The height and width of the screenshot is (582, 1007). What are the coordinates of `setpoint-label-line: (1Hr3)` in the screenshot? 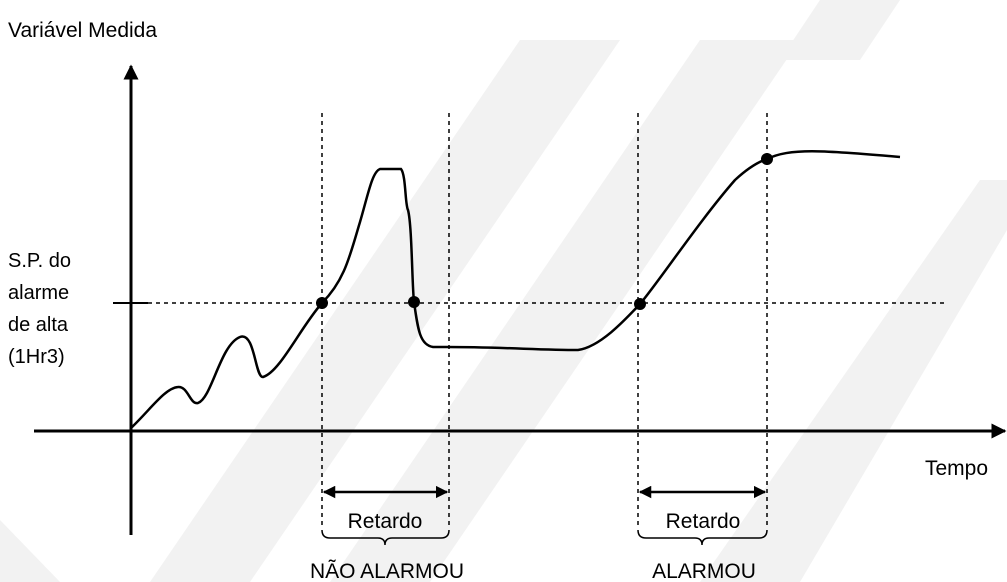 It's located at (36, 357).